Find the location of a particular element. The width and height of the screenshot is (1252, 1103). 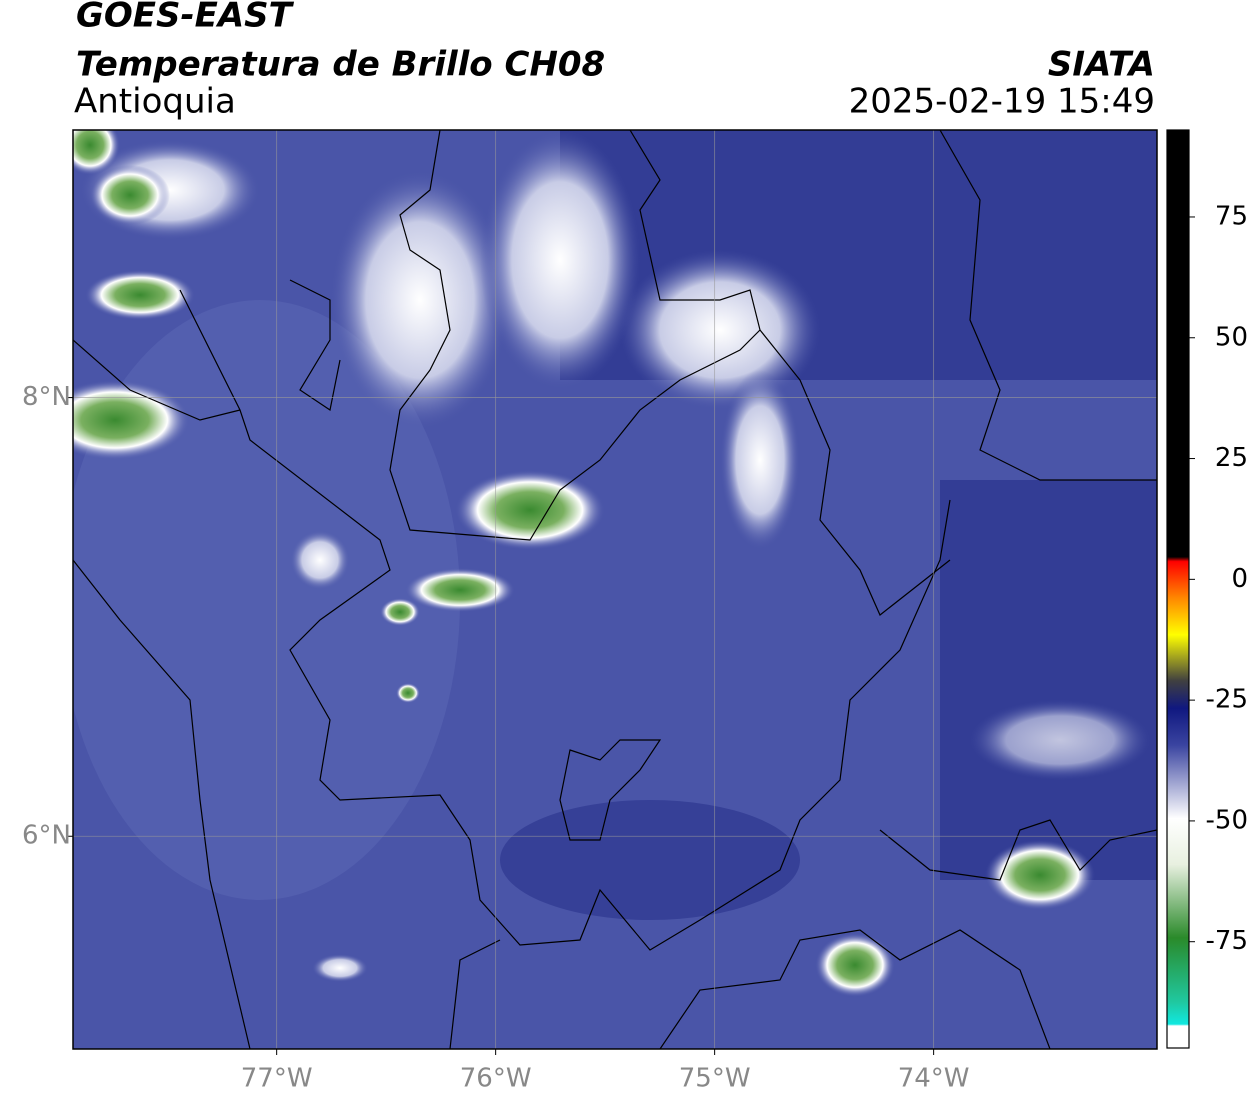

subtitle: Temperatura de Brillo CH08 is located at coordinates (340, 65).